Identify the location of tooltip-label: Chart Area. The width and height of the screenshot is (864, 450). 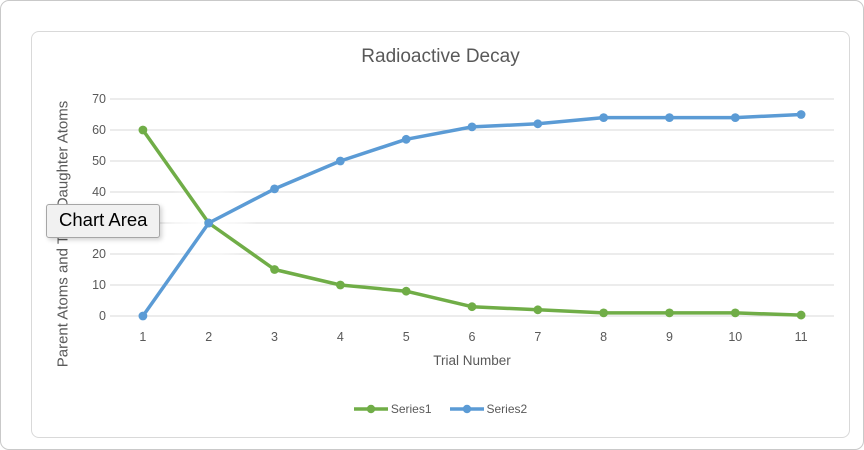
(103, 219).